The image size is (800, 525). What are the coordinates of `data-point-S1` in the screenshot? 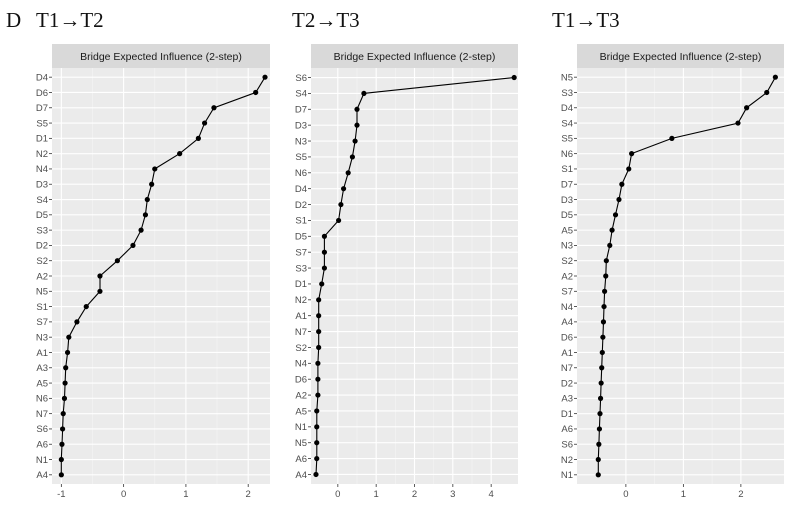 It's located at (629, 169).